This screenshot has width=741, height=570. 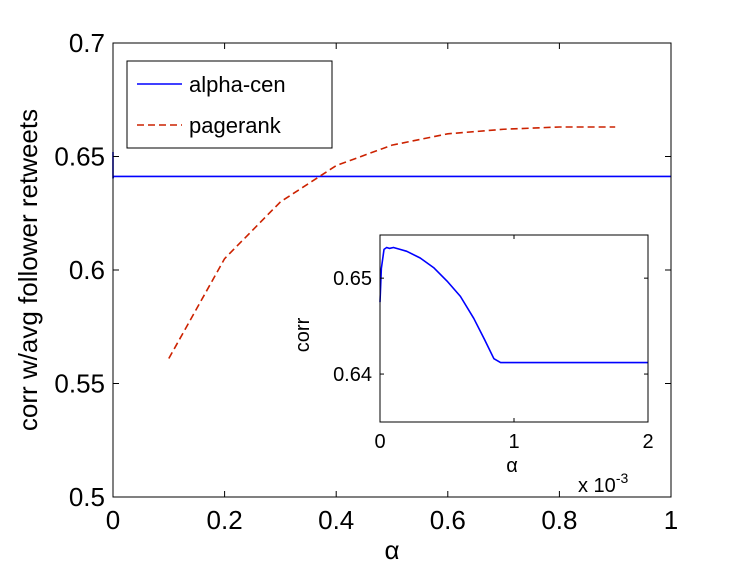 What do you see at coordinates (352, 279) in the screenshot?
I see `inset-y-tick-label: 0.65` at bounding box center [352, 279].